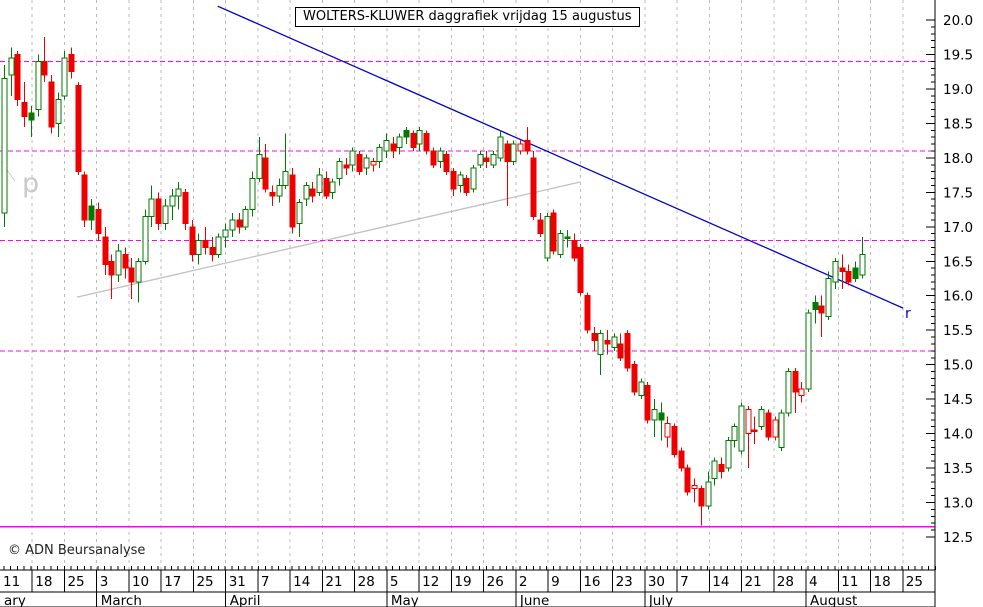  Describe the element at coordinates (328, 239) in the screenshot. I see `support-trendline` at that location.